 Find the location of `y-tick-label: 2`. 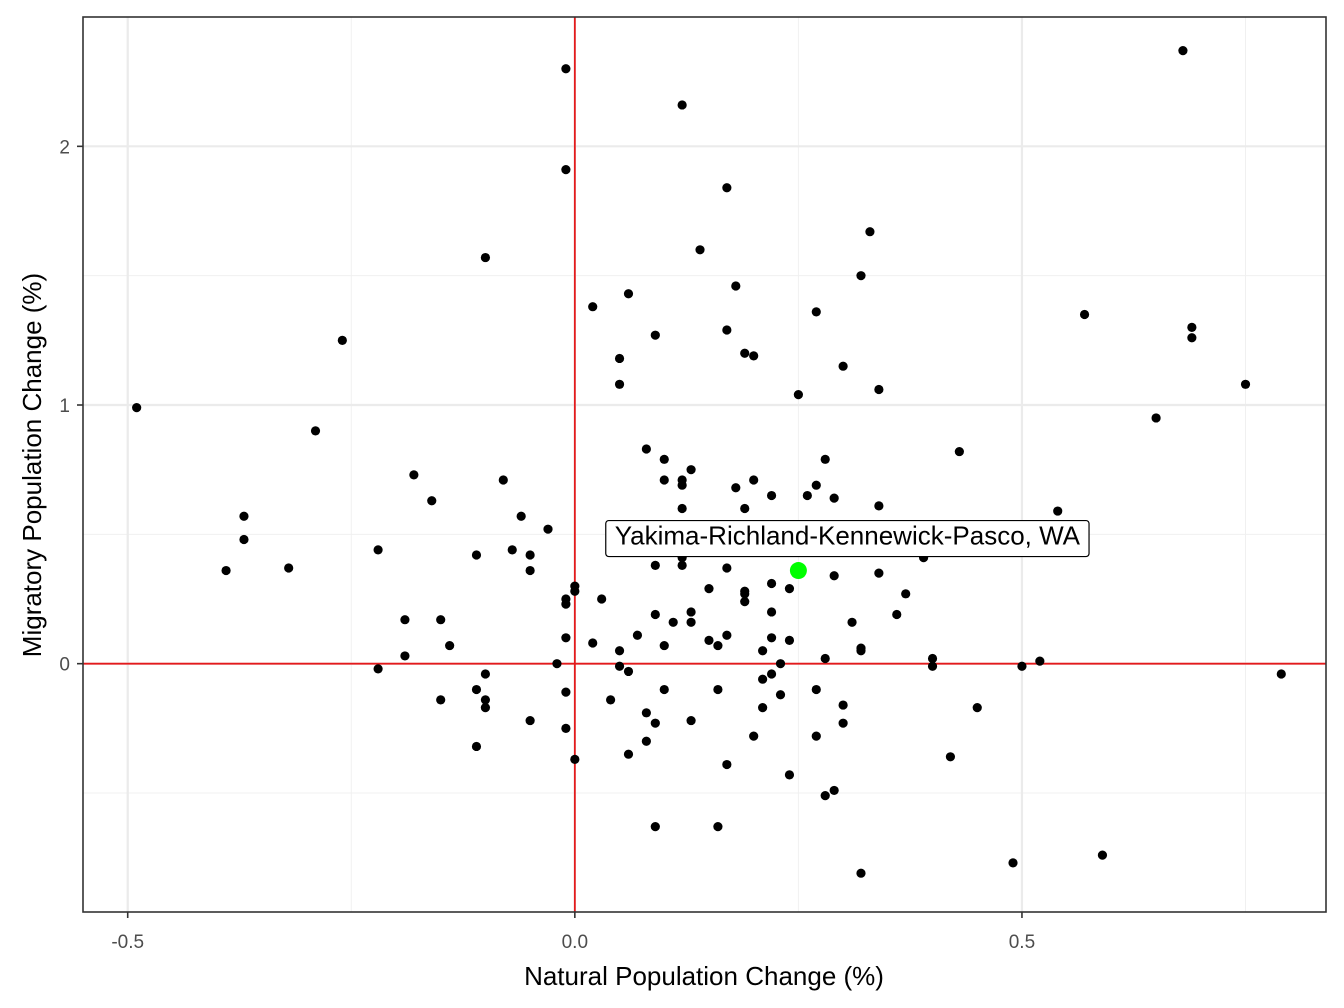

y-tick-label: 2 is located at coordinates (64, 147).